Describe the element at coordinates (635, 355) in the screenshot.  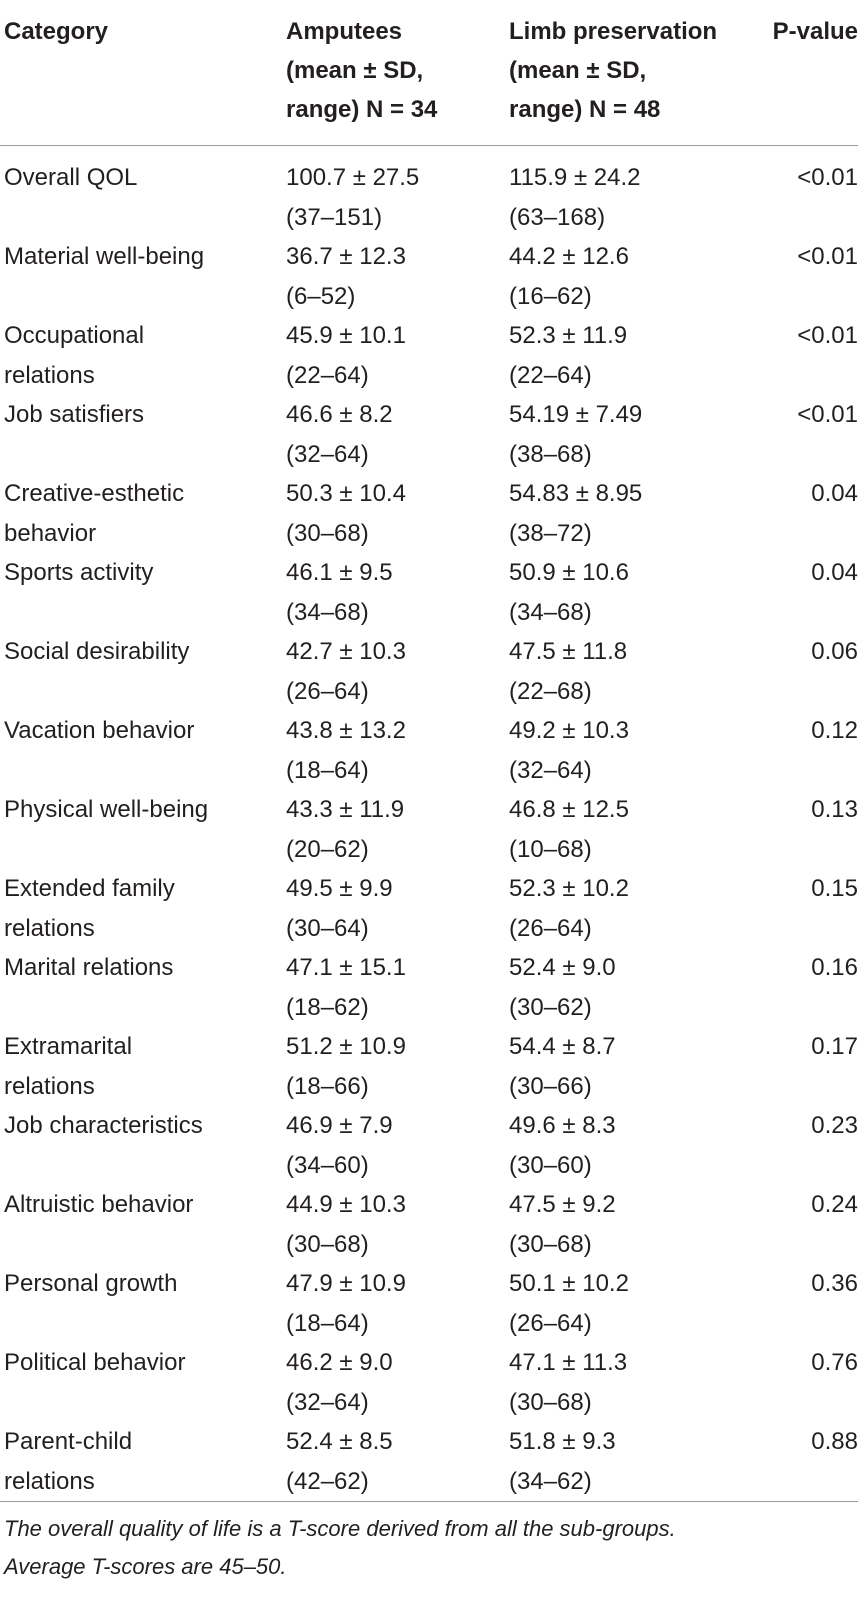
I see `cell-limb-preservation: 52.3 ± 11.9 (22–64)` at that location.